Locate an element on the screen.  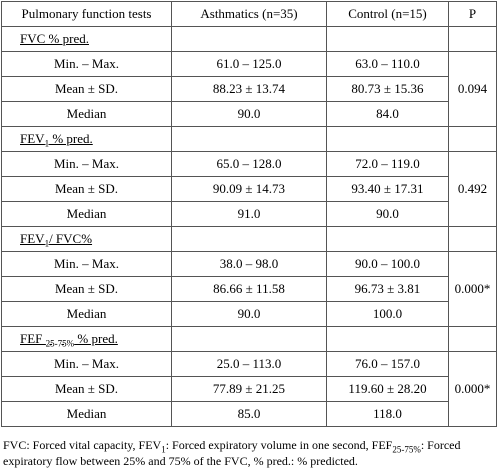
cell-control: 76.0 – 157.0 is located at coordinates (387, 364).